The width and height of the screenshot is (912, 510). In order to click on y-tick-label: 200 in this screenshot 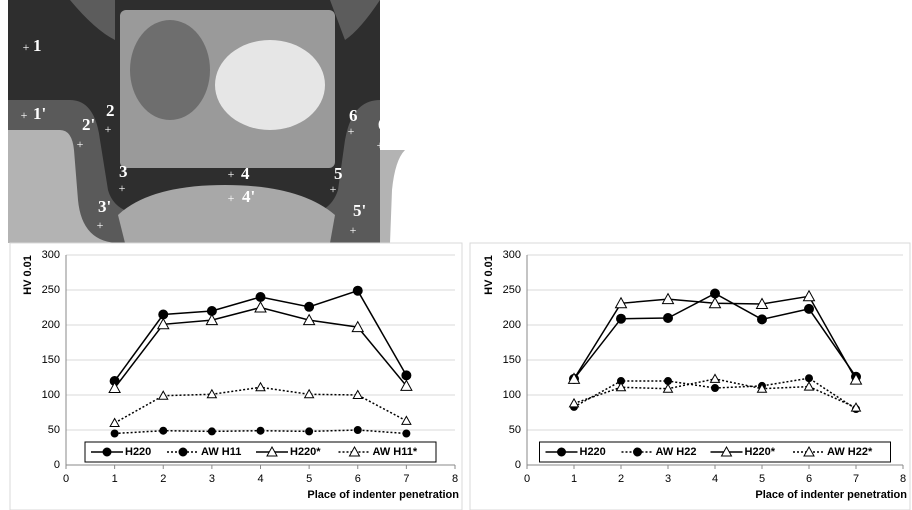, I will do `click(51, 325)`.